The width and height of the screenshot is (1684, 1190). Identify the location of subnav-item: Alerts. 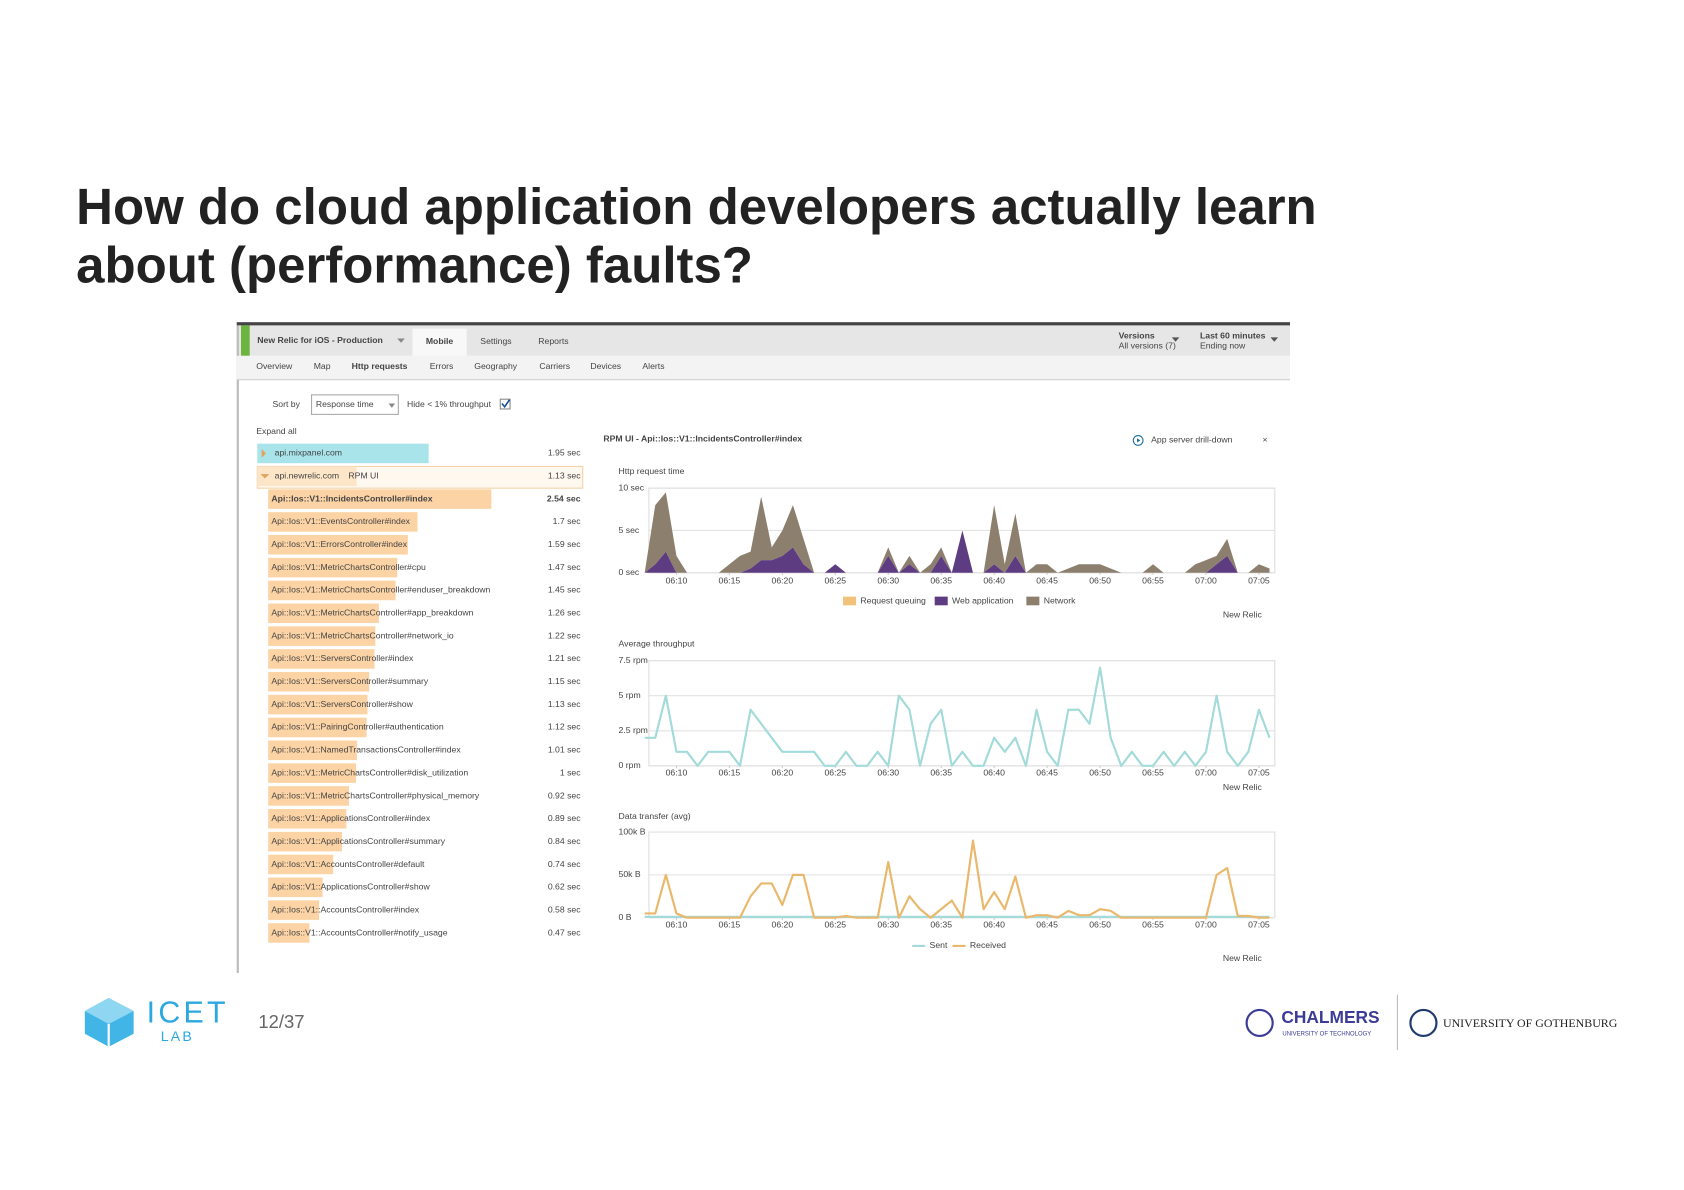
(653, 366).